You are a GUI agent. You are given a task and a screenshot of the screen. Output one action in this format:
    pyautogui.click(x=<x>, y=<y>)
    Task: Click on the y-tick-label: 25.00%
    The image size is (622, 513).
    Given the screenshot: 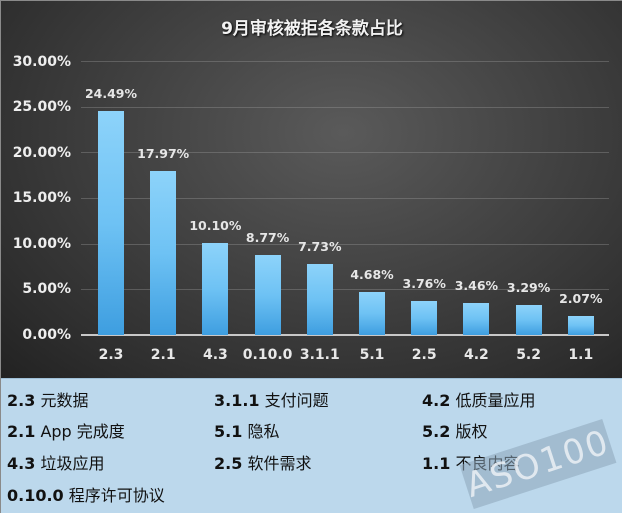 What is the action you would take?
    pyautogui.click(x=41, y=107)
    